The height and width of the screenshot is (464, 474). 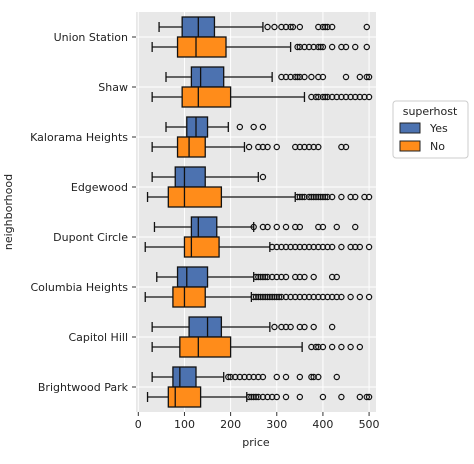 What do you see at coordinates (8, 212) in the screenshot?
I see `y-axis-label: neighborhood` at bounding box center [8, 212].